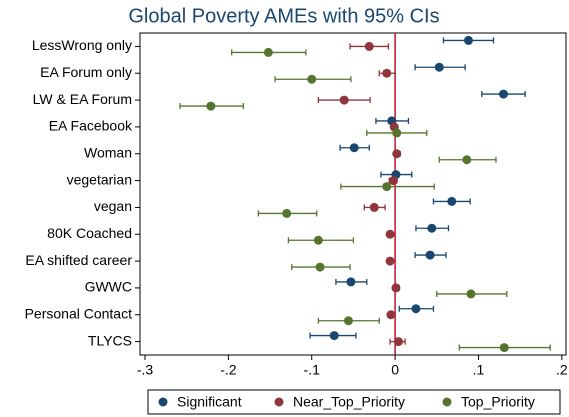 This screenshot has height=417, width=569. Describe the element at coordinates (312, 370) in the screenshot. I see `x-tick-label: -.1` at that location.